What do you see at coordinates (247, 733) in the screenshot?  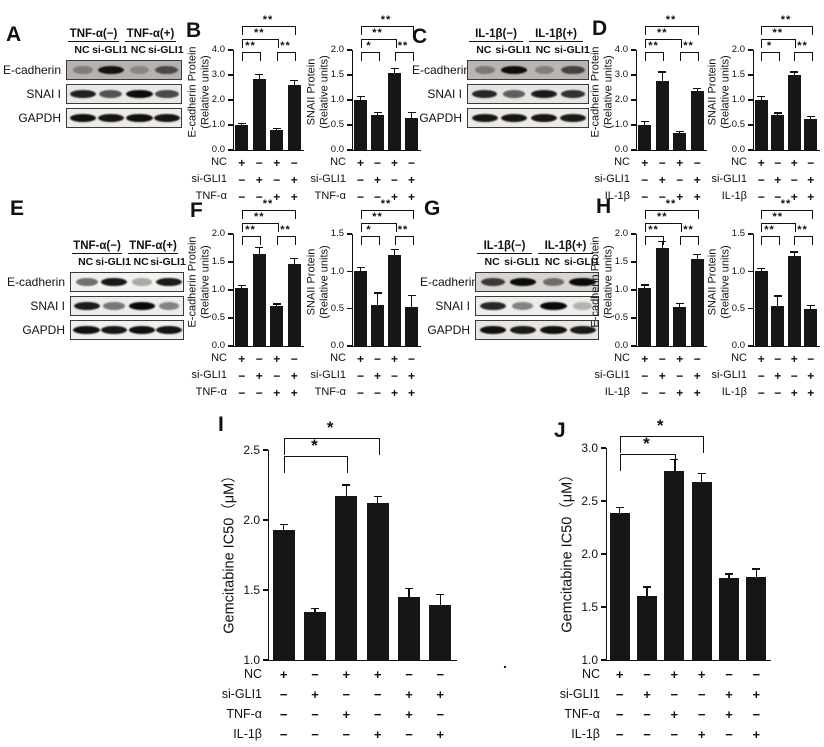 I see `x-row-label: IL-1β` at bounding box center [247, 733].